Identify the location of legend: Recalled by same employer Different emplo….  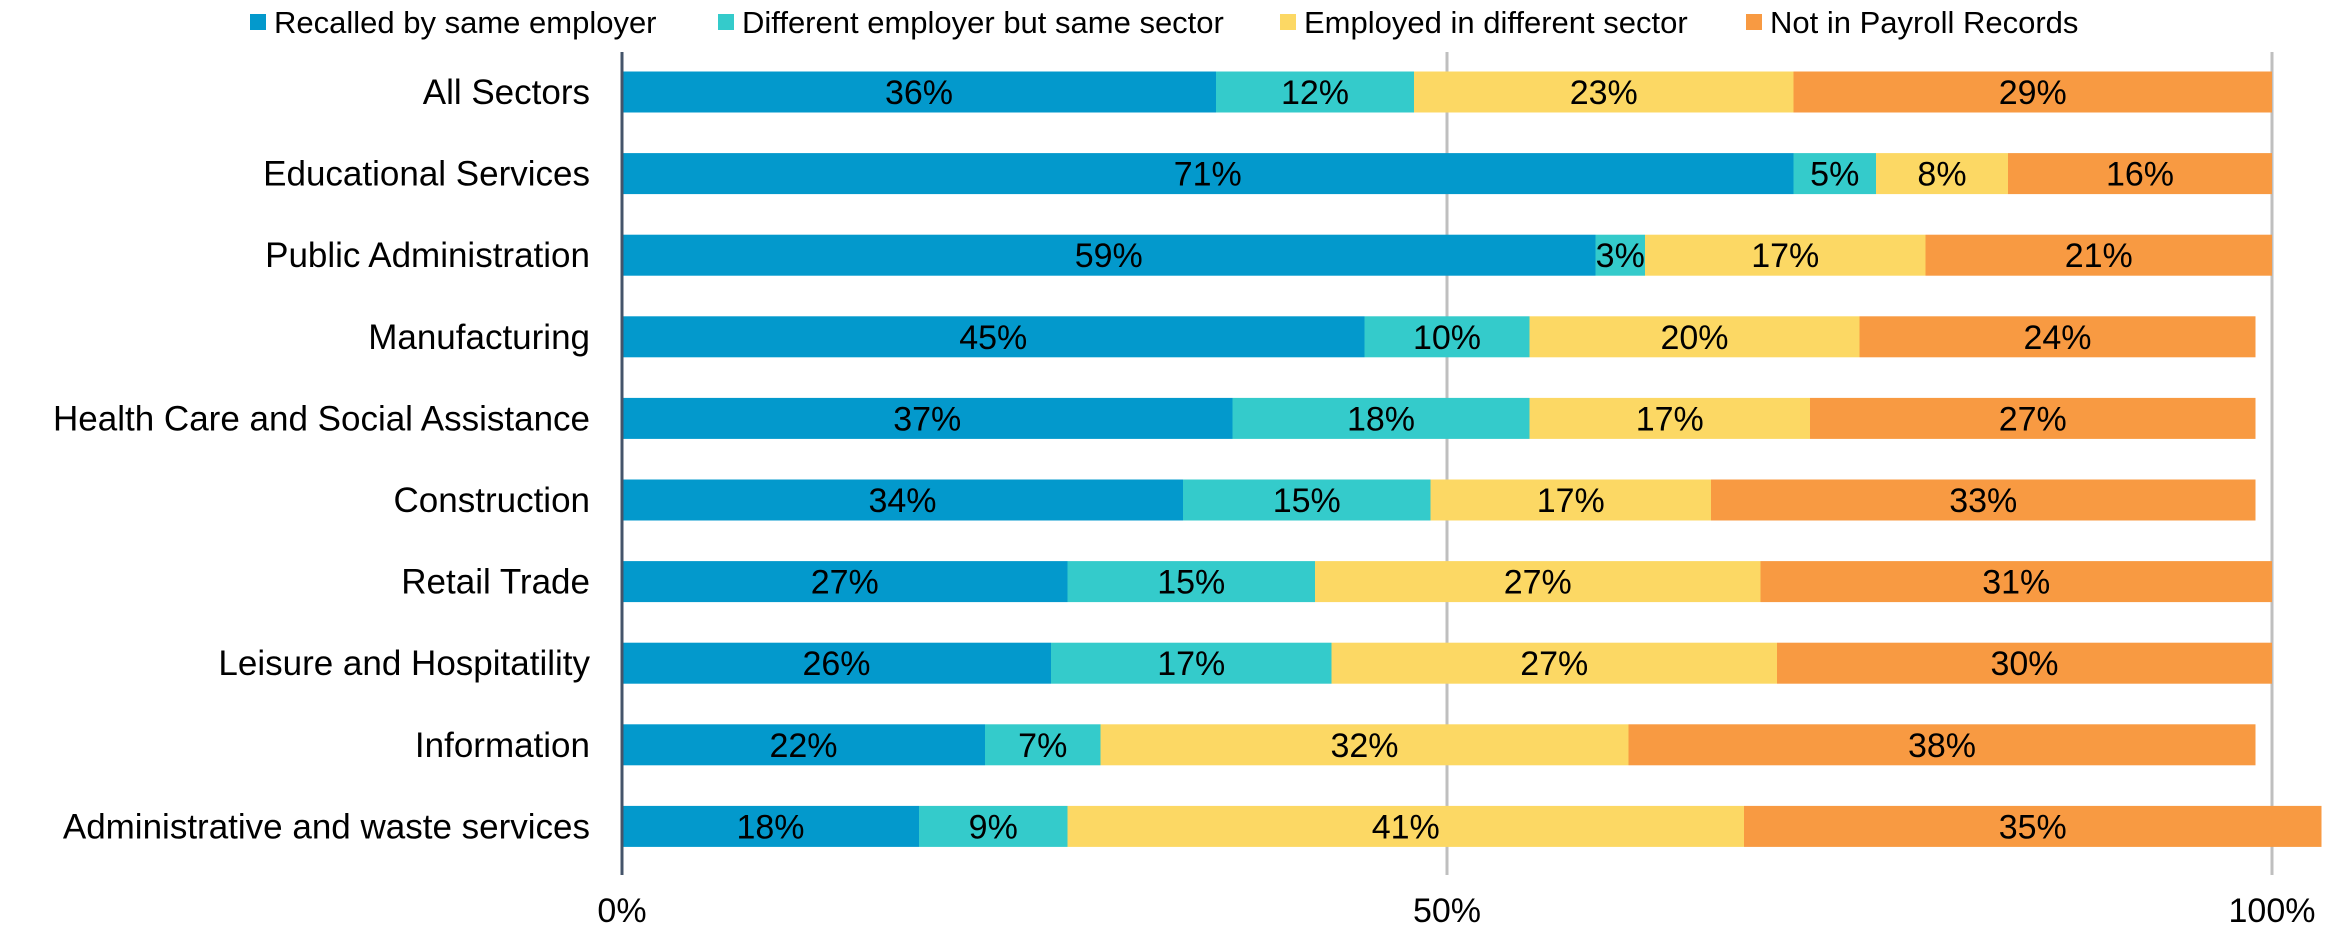
(1164, 22).